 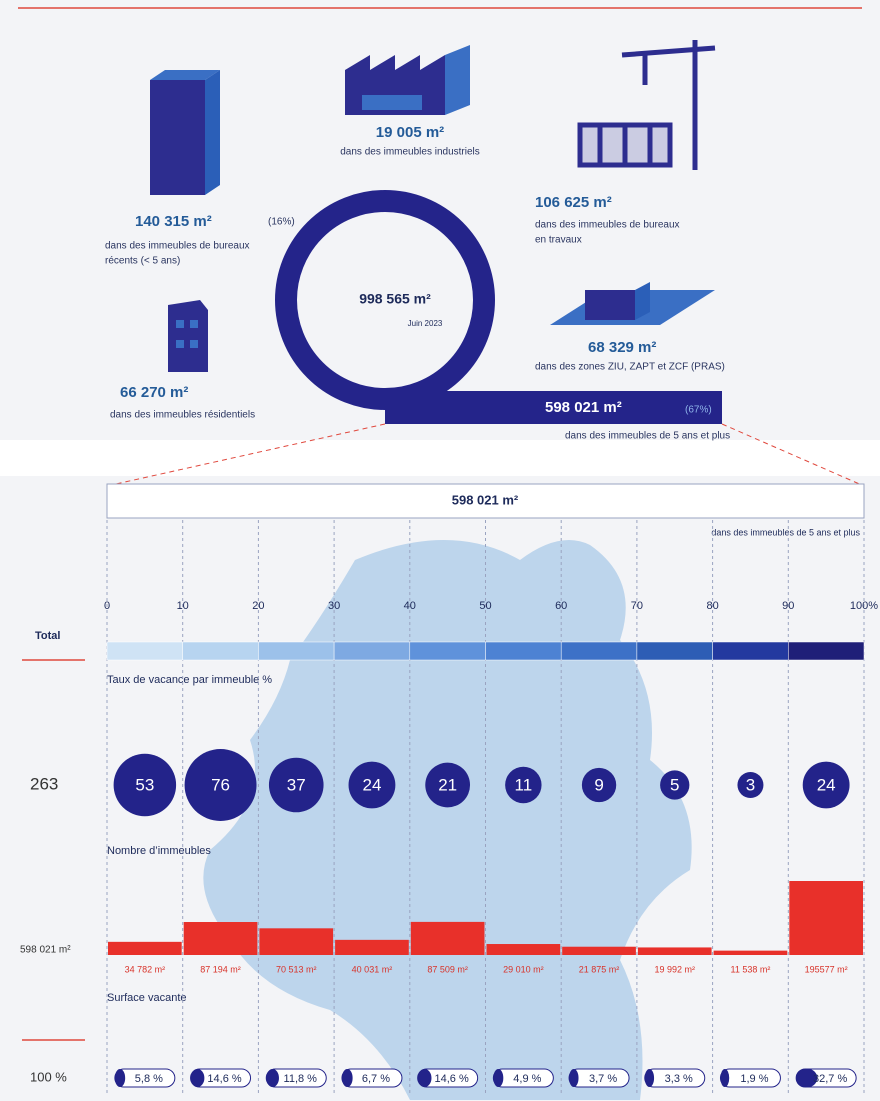 I want to click on bubble-label: 76, so click(x=220, y=784).